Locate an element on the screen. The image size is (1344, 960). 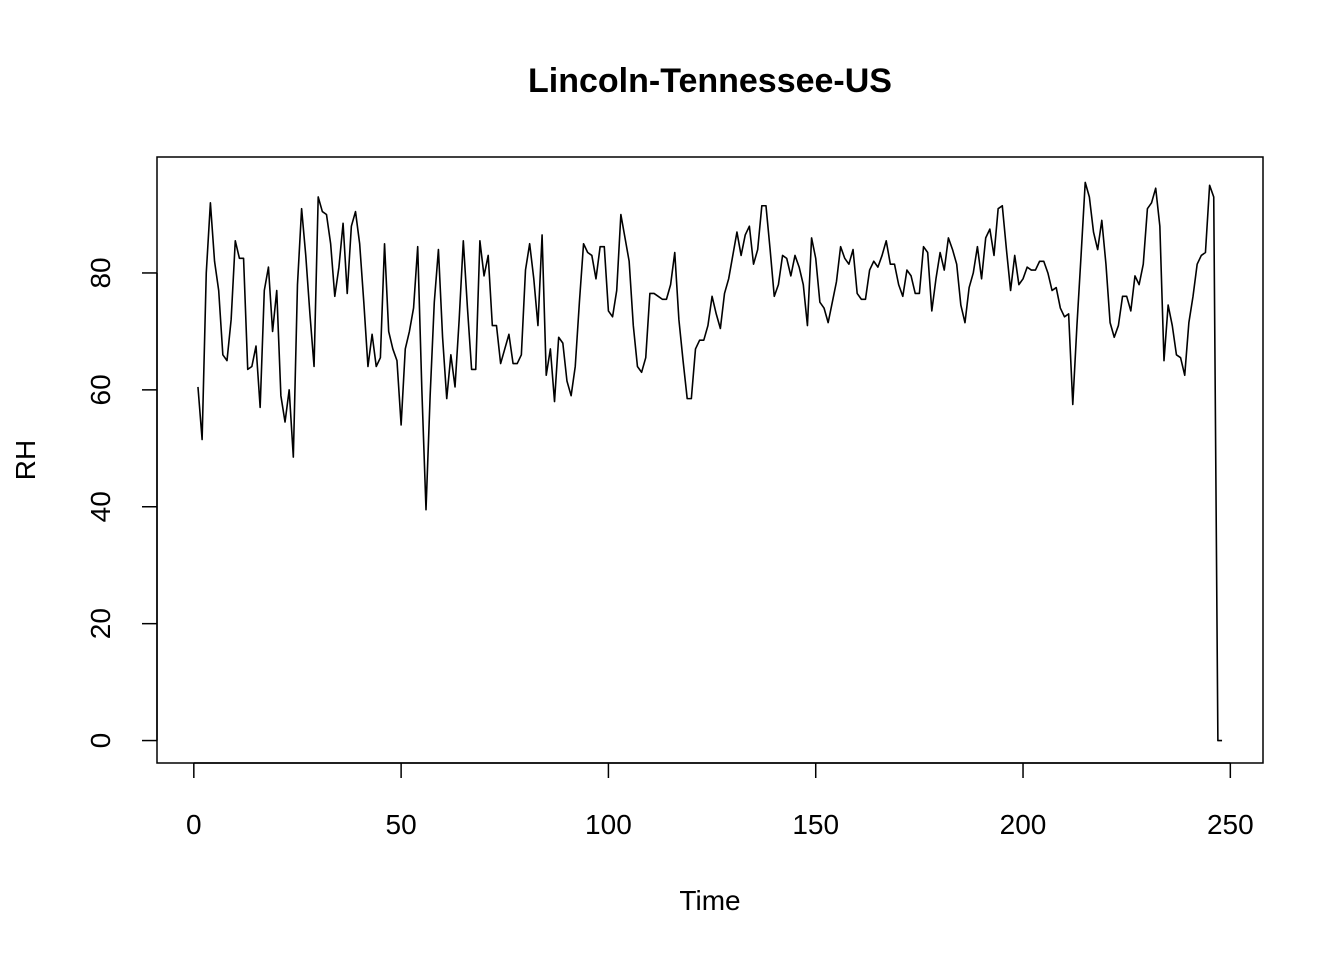
x-tick-label: 100 is located at coordinates (608, 824).